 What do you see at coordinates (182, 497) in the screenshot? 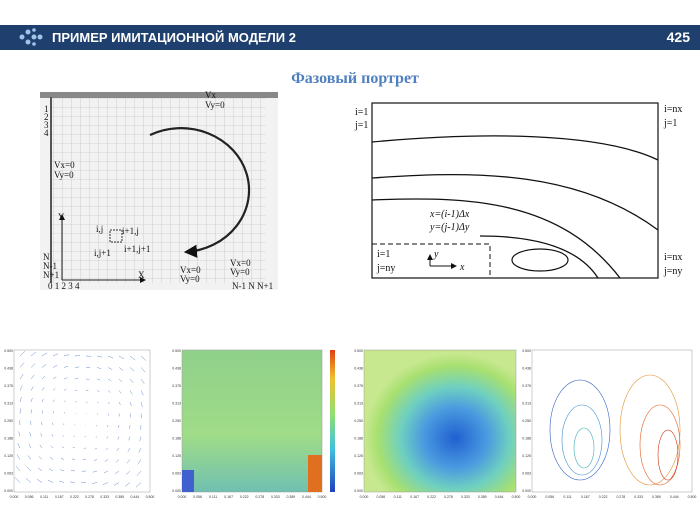
I see `x-tick-label: 0.000` at bounding box center [182, 497].